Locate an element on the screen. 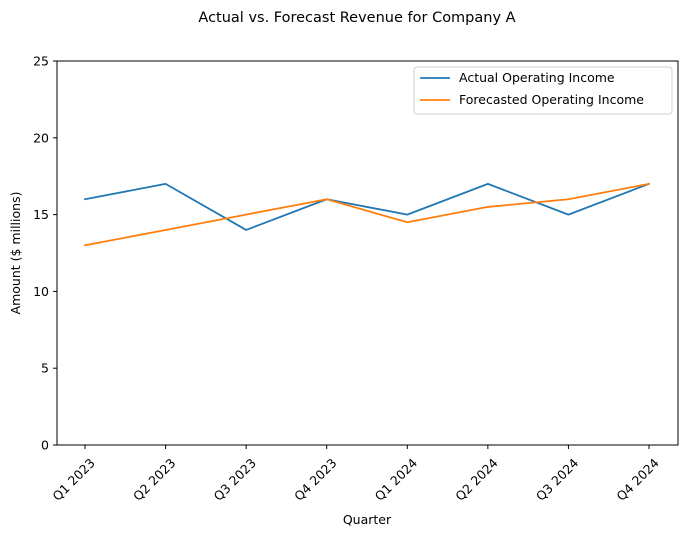  y-tick-label-25: 25 is located at coordinates (41, 61).